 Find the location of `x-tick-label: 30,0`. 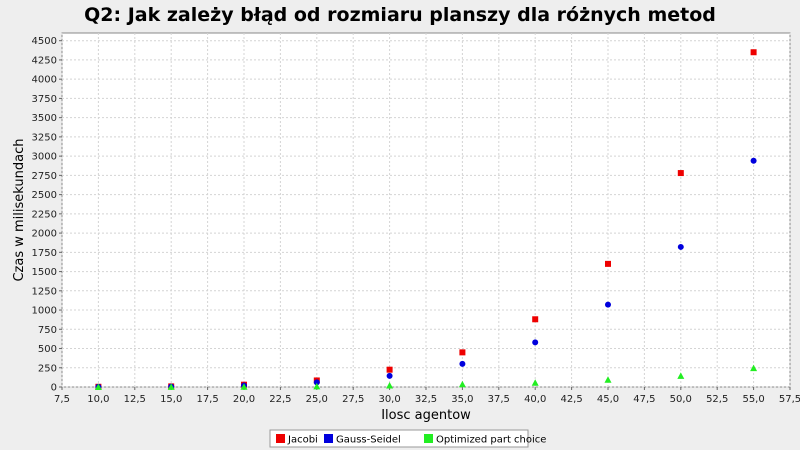

x-tick-label: 30,0 is located at coordinates (389, 399).